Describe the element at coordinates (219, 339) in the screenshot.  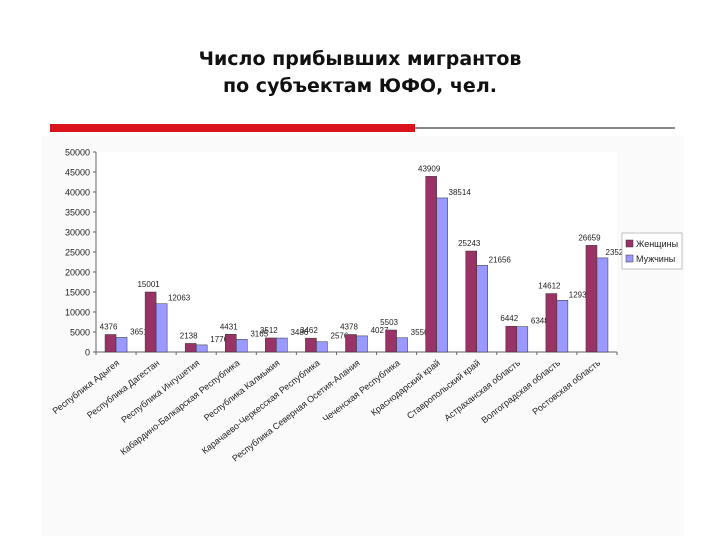
I see `data-label: 1776` at that location.